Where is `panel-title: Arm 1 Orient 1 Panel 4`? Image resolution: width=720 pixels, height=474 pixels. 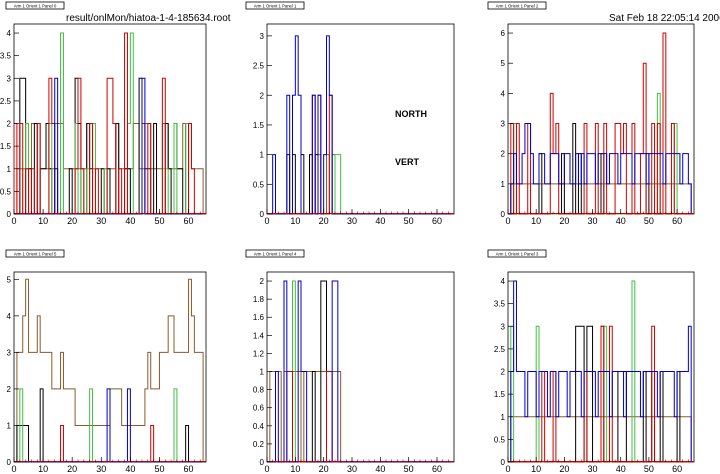 panel-title: Arm 1 Orient 1 Panel 4 is located at coordinates (275, 254).